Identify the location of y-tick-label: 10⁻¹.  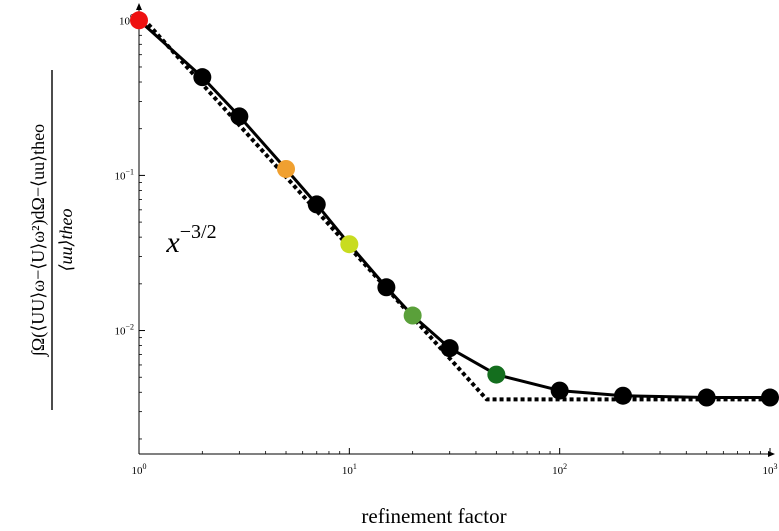
(124, 174).